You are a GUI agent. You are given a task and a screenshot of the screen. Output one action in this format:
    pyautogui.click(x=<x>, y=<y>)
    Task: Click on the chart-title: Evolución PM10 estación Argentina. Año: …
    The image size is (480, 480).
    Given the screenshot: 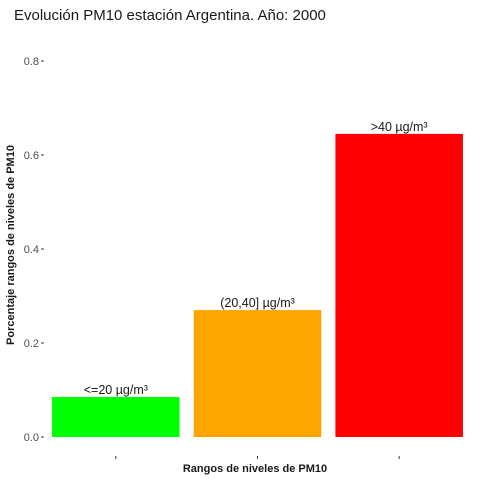 What is the action you would take?
    pyautogui.click(x=170, y=15)
    